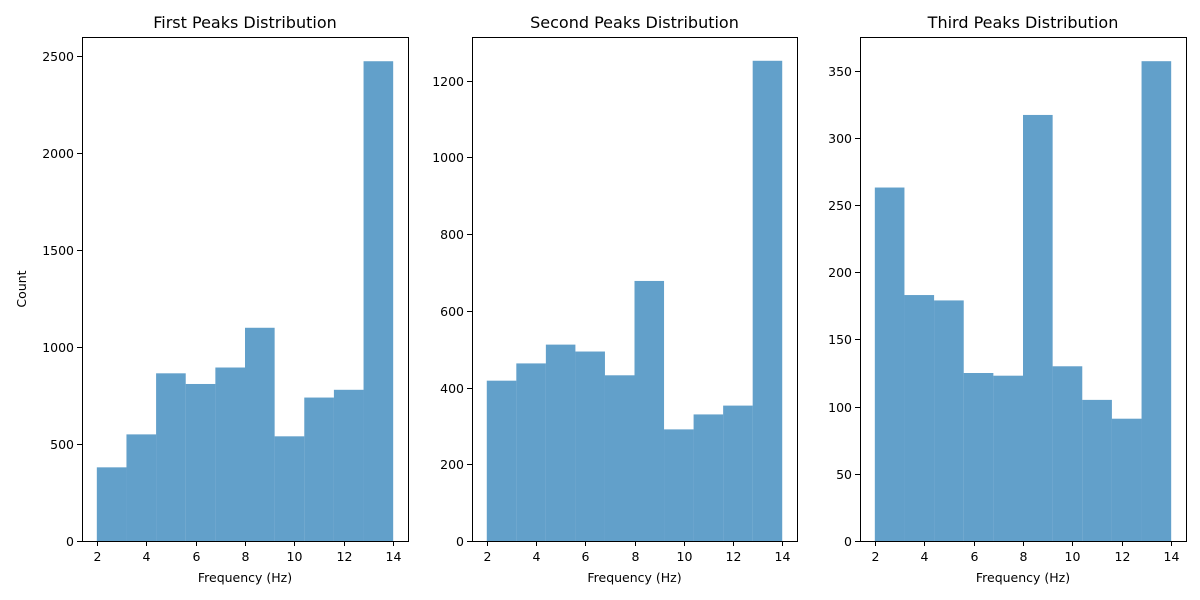  Describe the element at coordinates (58, 153) in the screenshot. I see `y-tick-label: 2000` at that location.